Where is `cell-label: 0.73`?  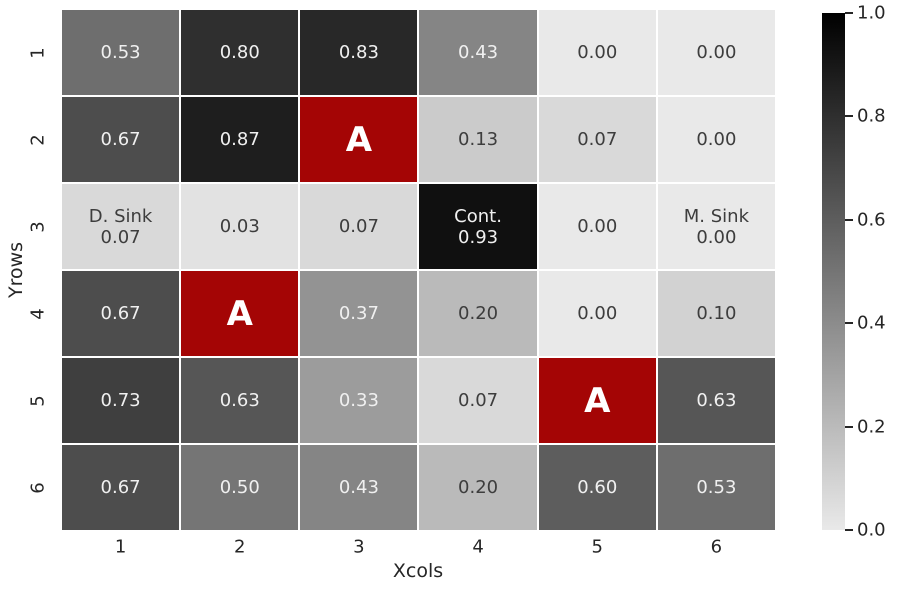 cell-label: 0.73 is located at coordinates (120, 400).